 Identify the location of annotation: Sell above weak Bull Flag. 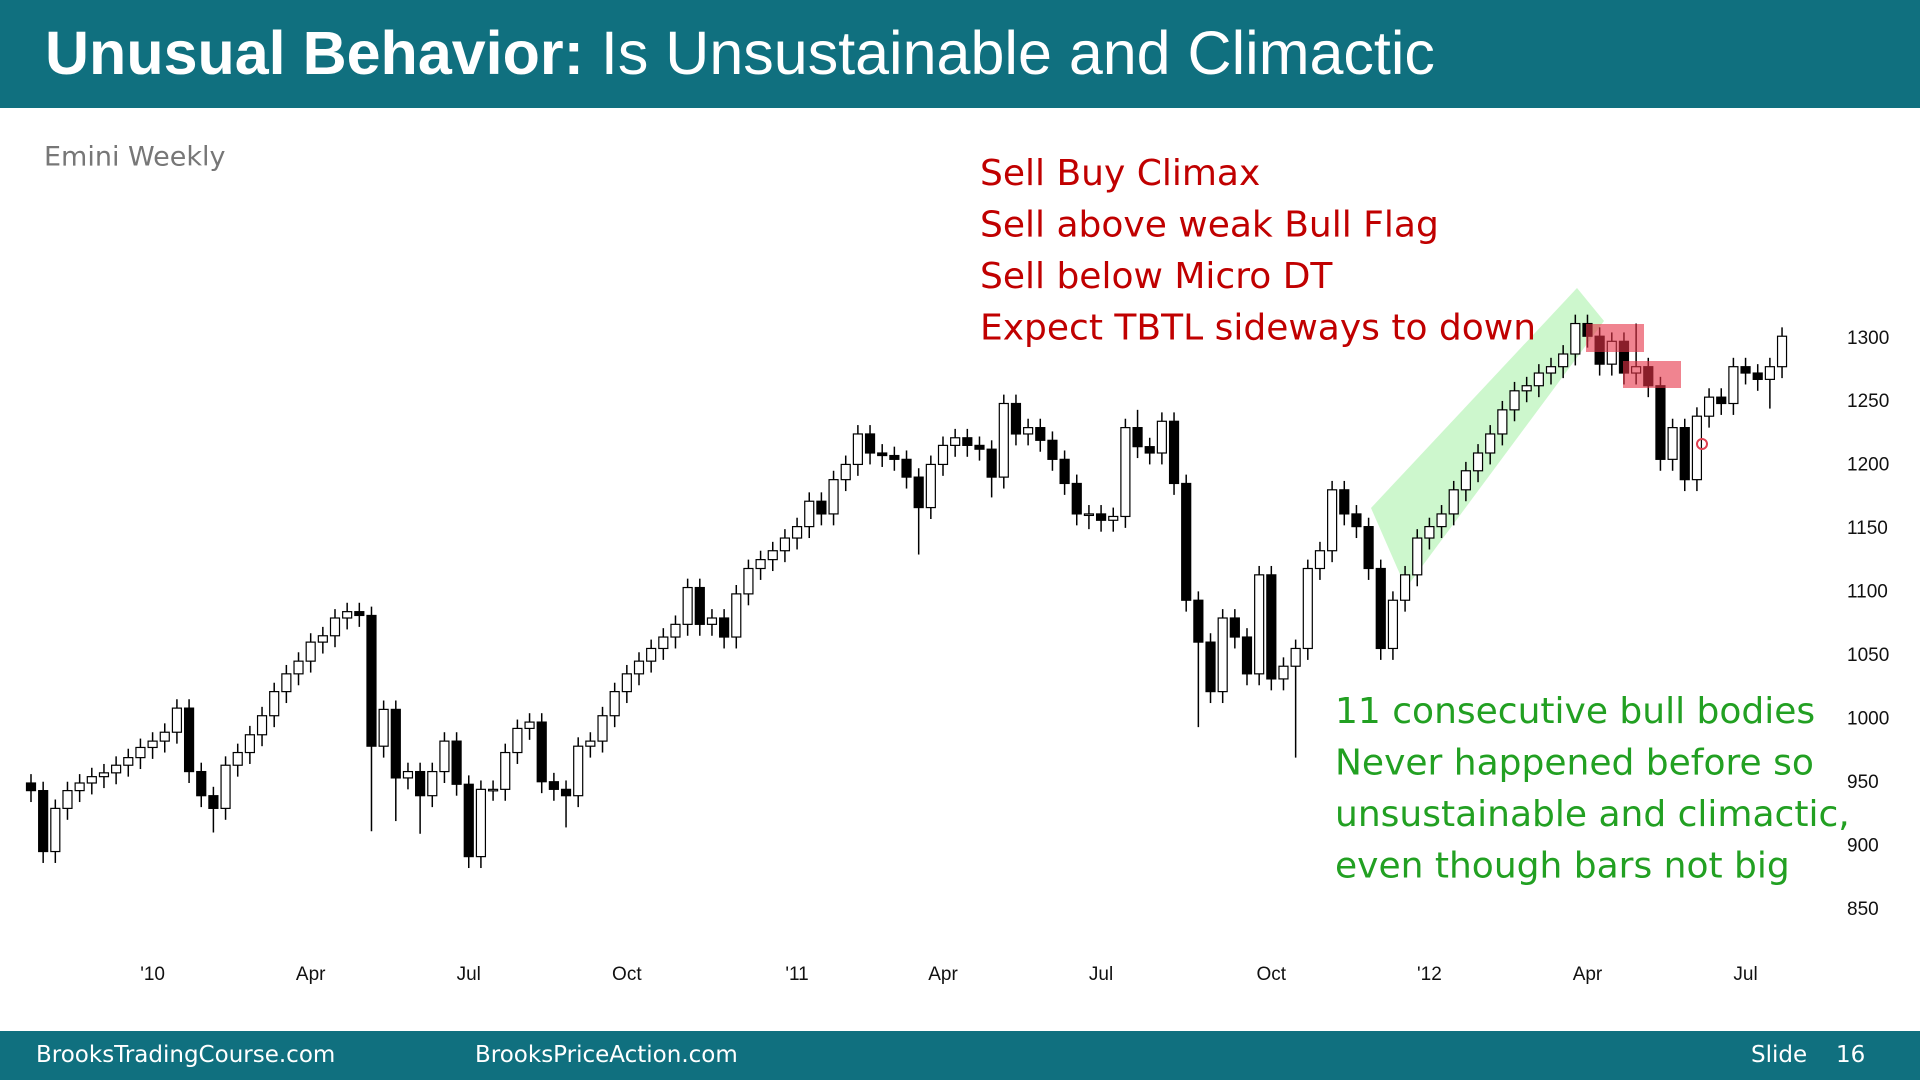
(1209, 225).